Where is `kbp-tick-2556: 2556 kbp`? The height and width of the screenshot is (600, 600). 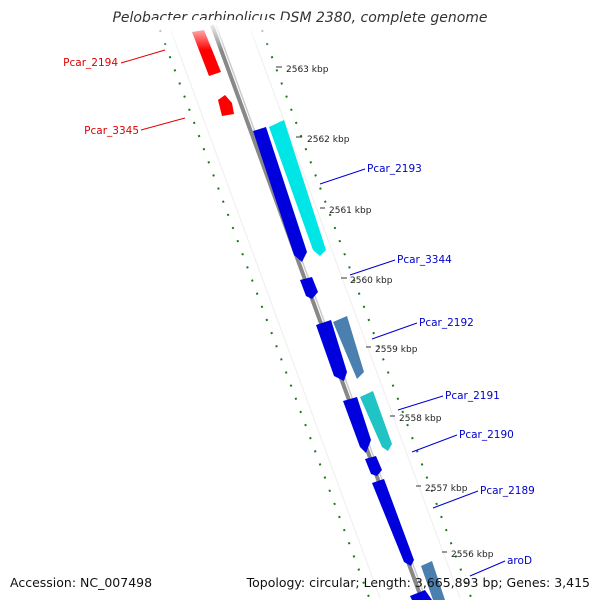
kbp-tick-2556: 2556 kbp is located at coordinates (468, 555).